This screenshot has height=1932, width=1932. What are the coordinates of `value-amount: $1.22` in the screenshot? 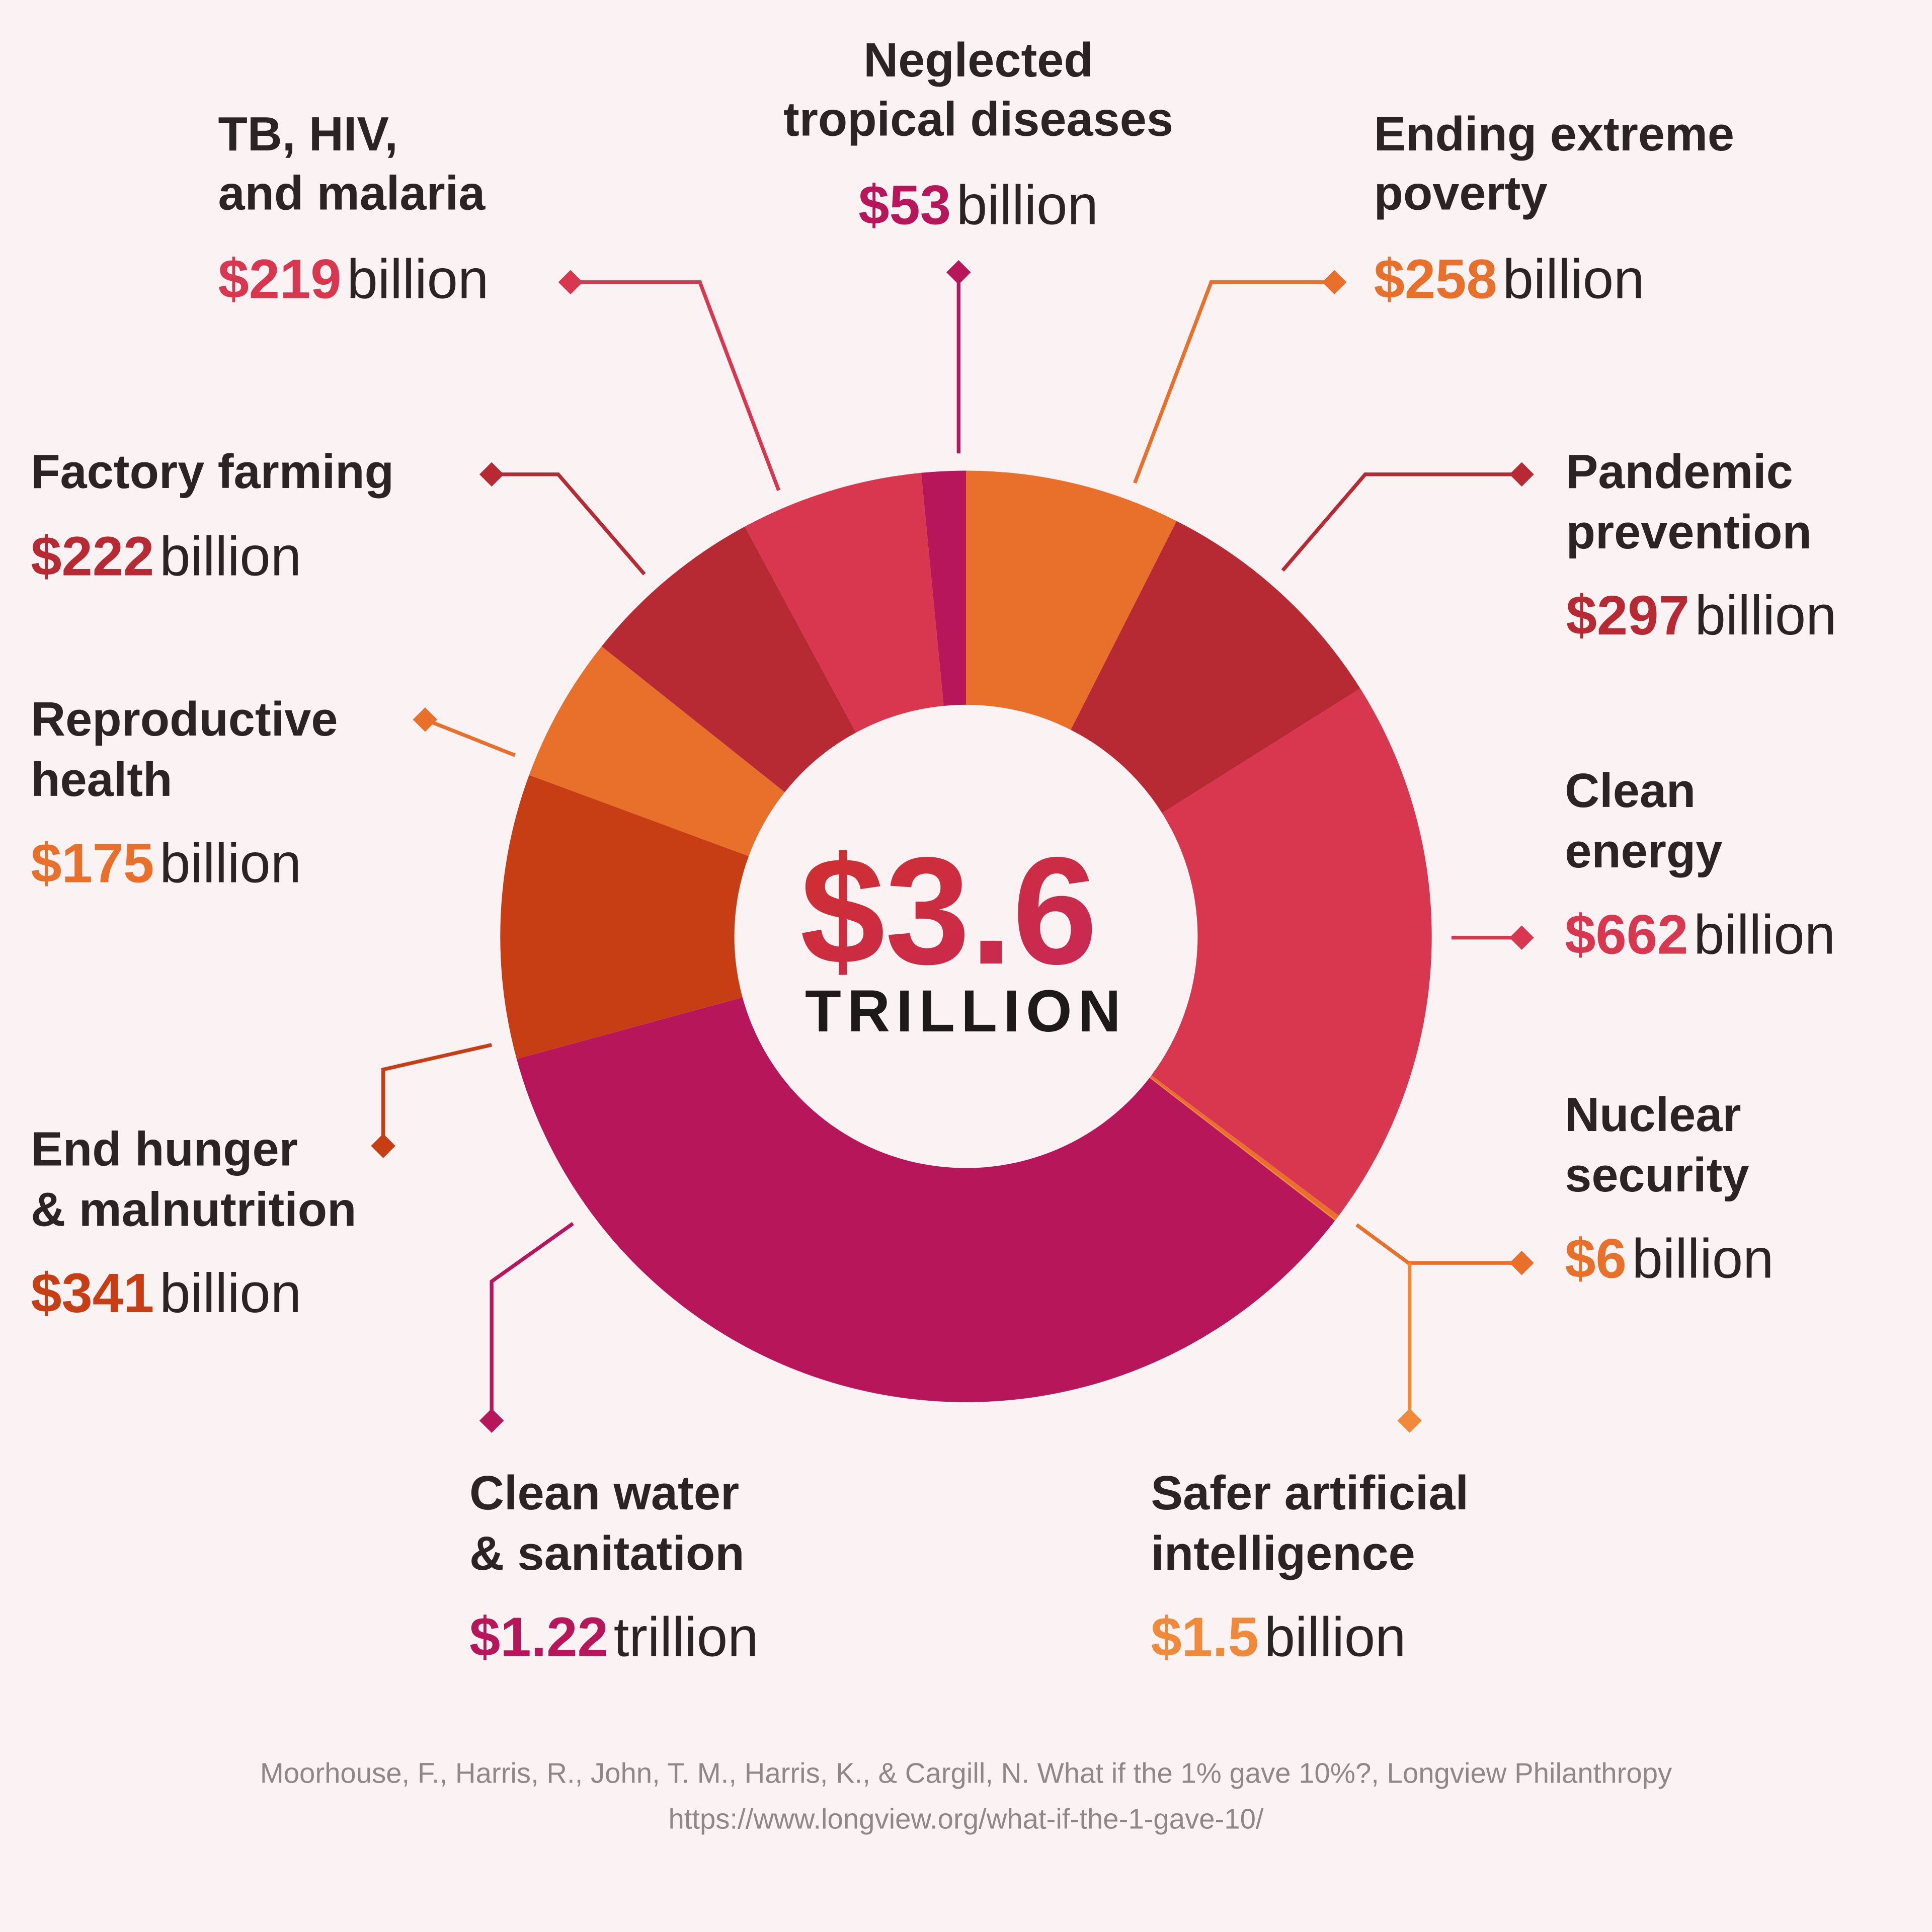 It's located at (538, 1637).